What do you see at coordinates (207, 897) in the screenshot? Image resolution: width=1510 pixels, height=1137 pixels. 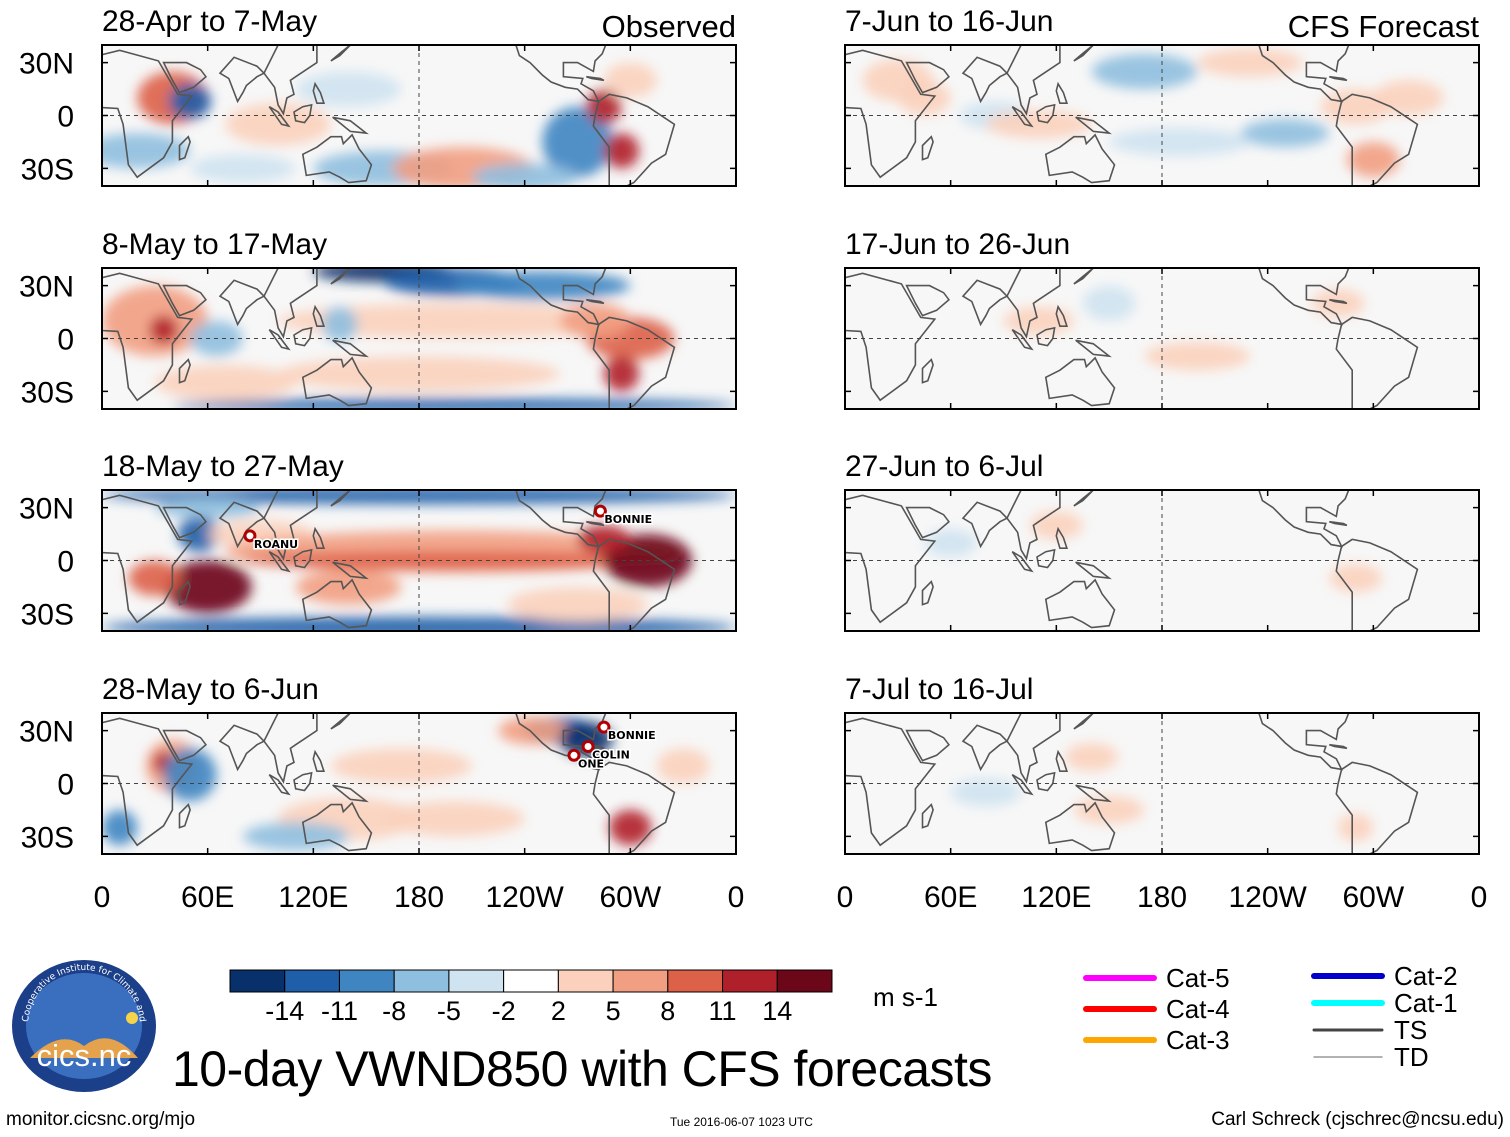 I see `x-tick-label: 60E` at bounding box center [207, 897].